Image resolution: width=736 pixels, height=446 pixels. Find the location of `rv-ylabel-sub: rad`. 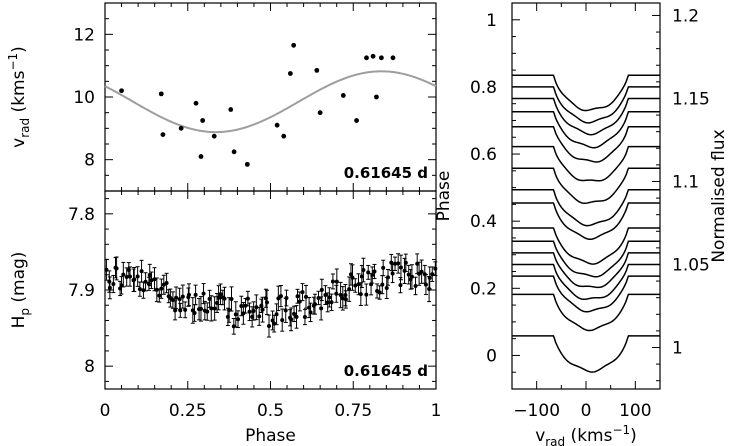

rv-ylabel-sub: rad is located at coordinates (25, 128).